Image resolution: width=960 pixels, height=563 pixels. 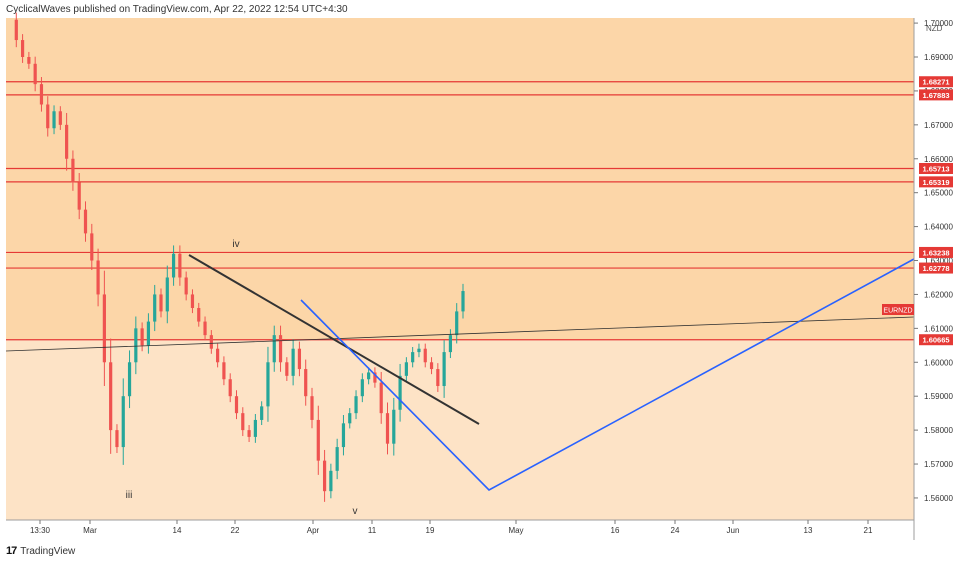 I want to click on price-tick-label: 1.67000, so click(x=938, y=125).